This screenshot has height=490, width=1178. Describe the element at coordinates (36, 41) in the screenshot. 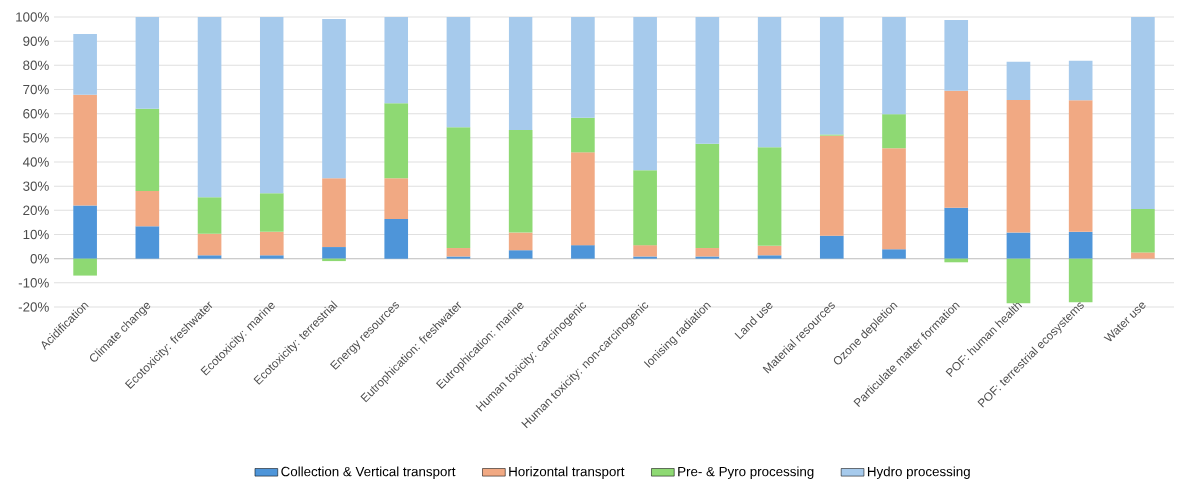

I see `y-tick-label: 90%` at that location.